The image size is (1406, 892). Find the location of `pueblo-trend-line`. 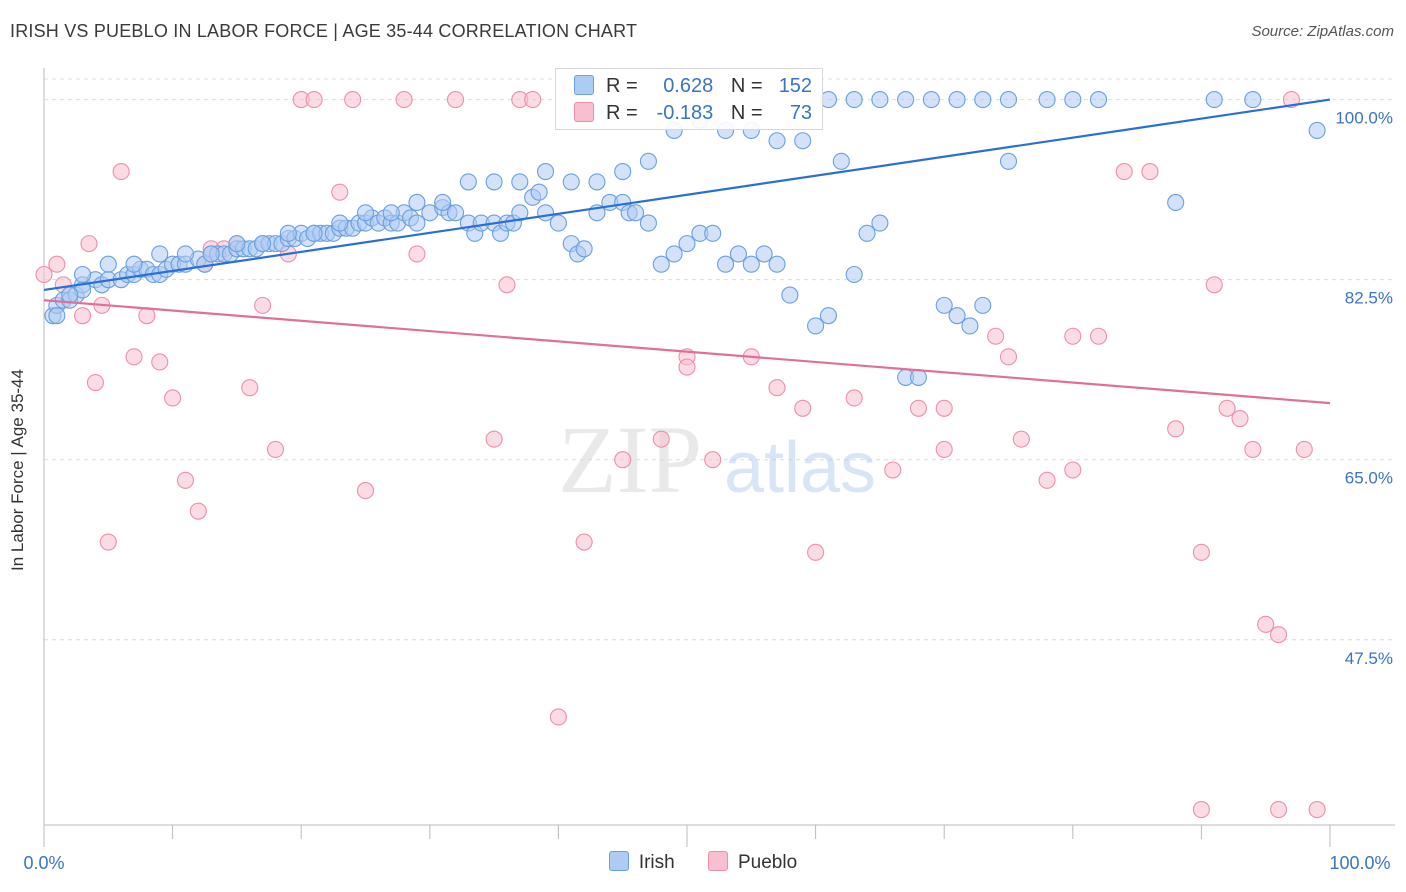

pueblo-trend-line is located at coordinates (687, 352).